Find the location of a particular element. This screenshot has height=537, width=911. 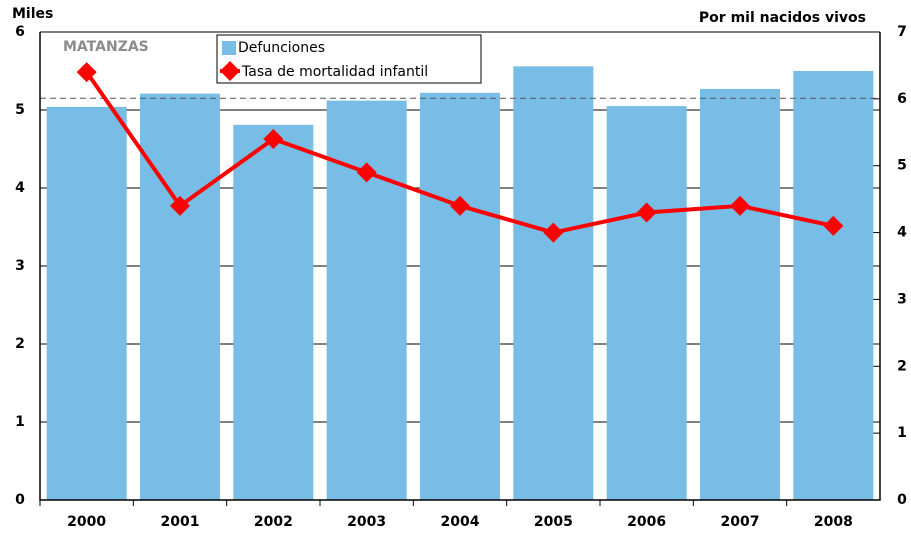

y-tick-label: 1 is located at coordinates (20, 422).